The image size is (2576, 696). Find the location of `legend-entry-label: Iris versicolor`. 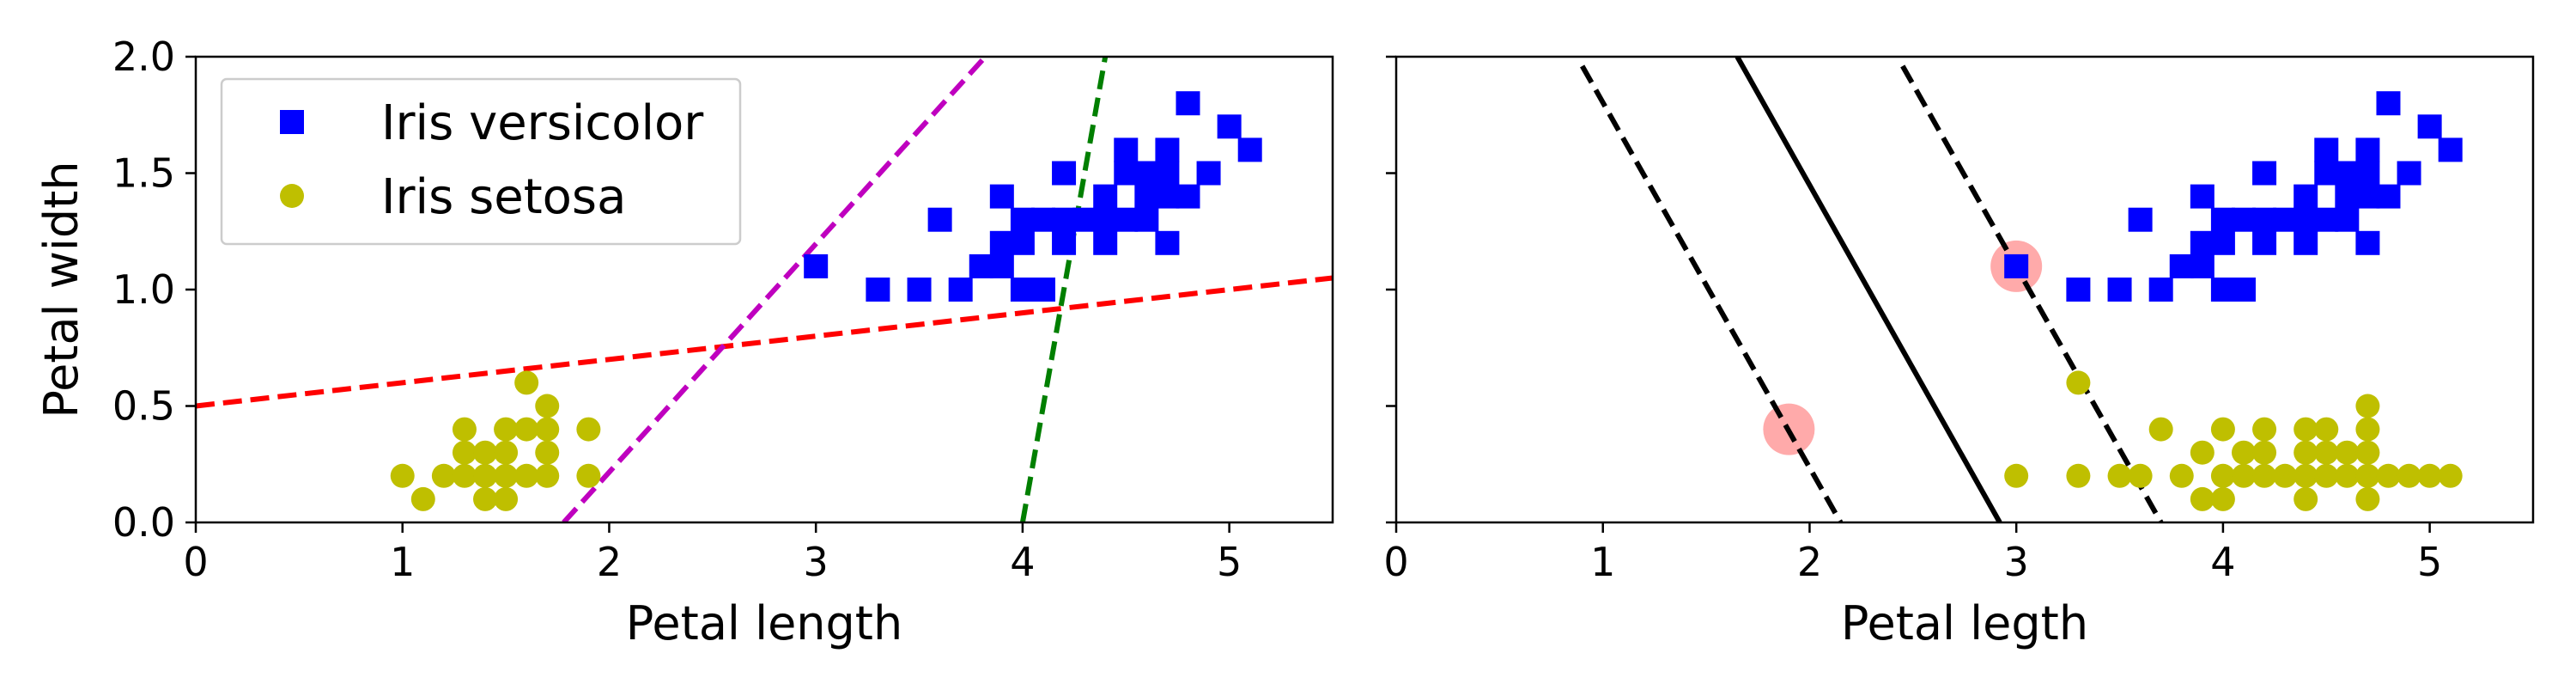

legend-entry-label: Iris versicolor is located at coordinates (543, 123).